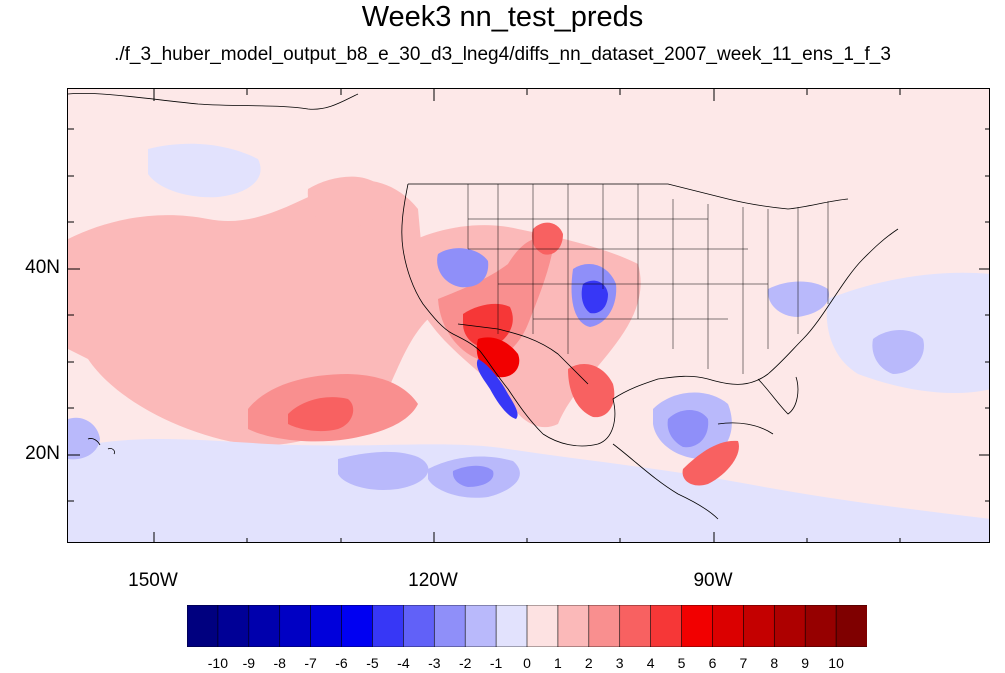  I want to click on colorbar-tick-label: -10, so click(217, 663).